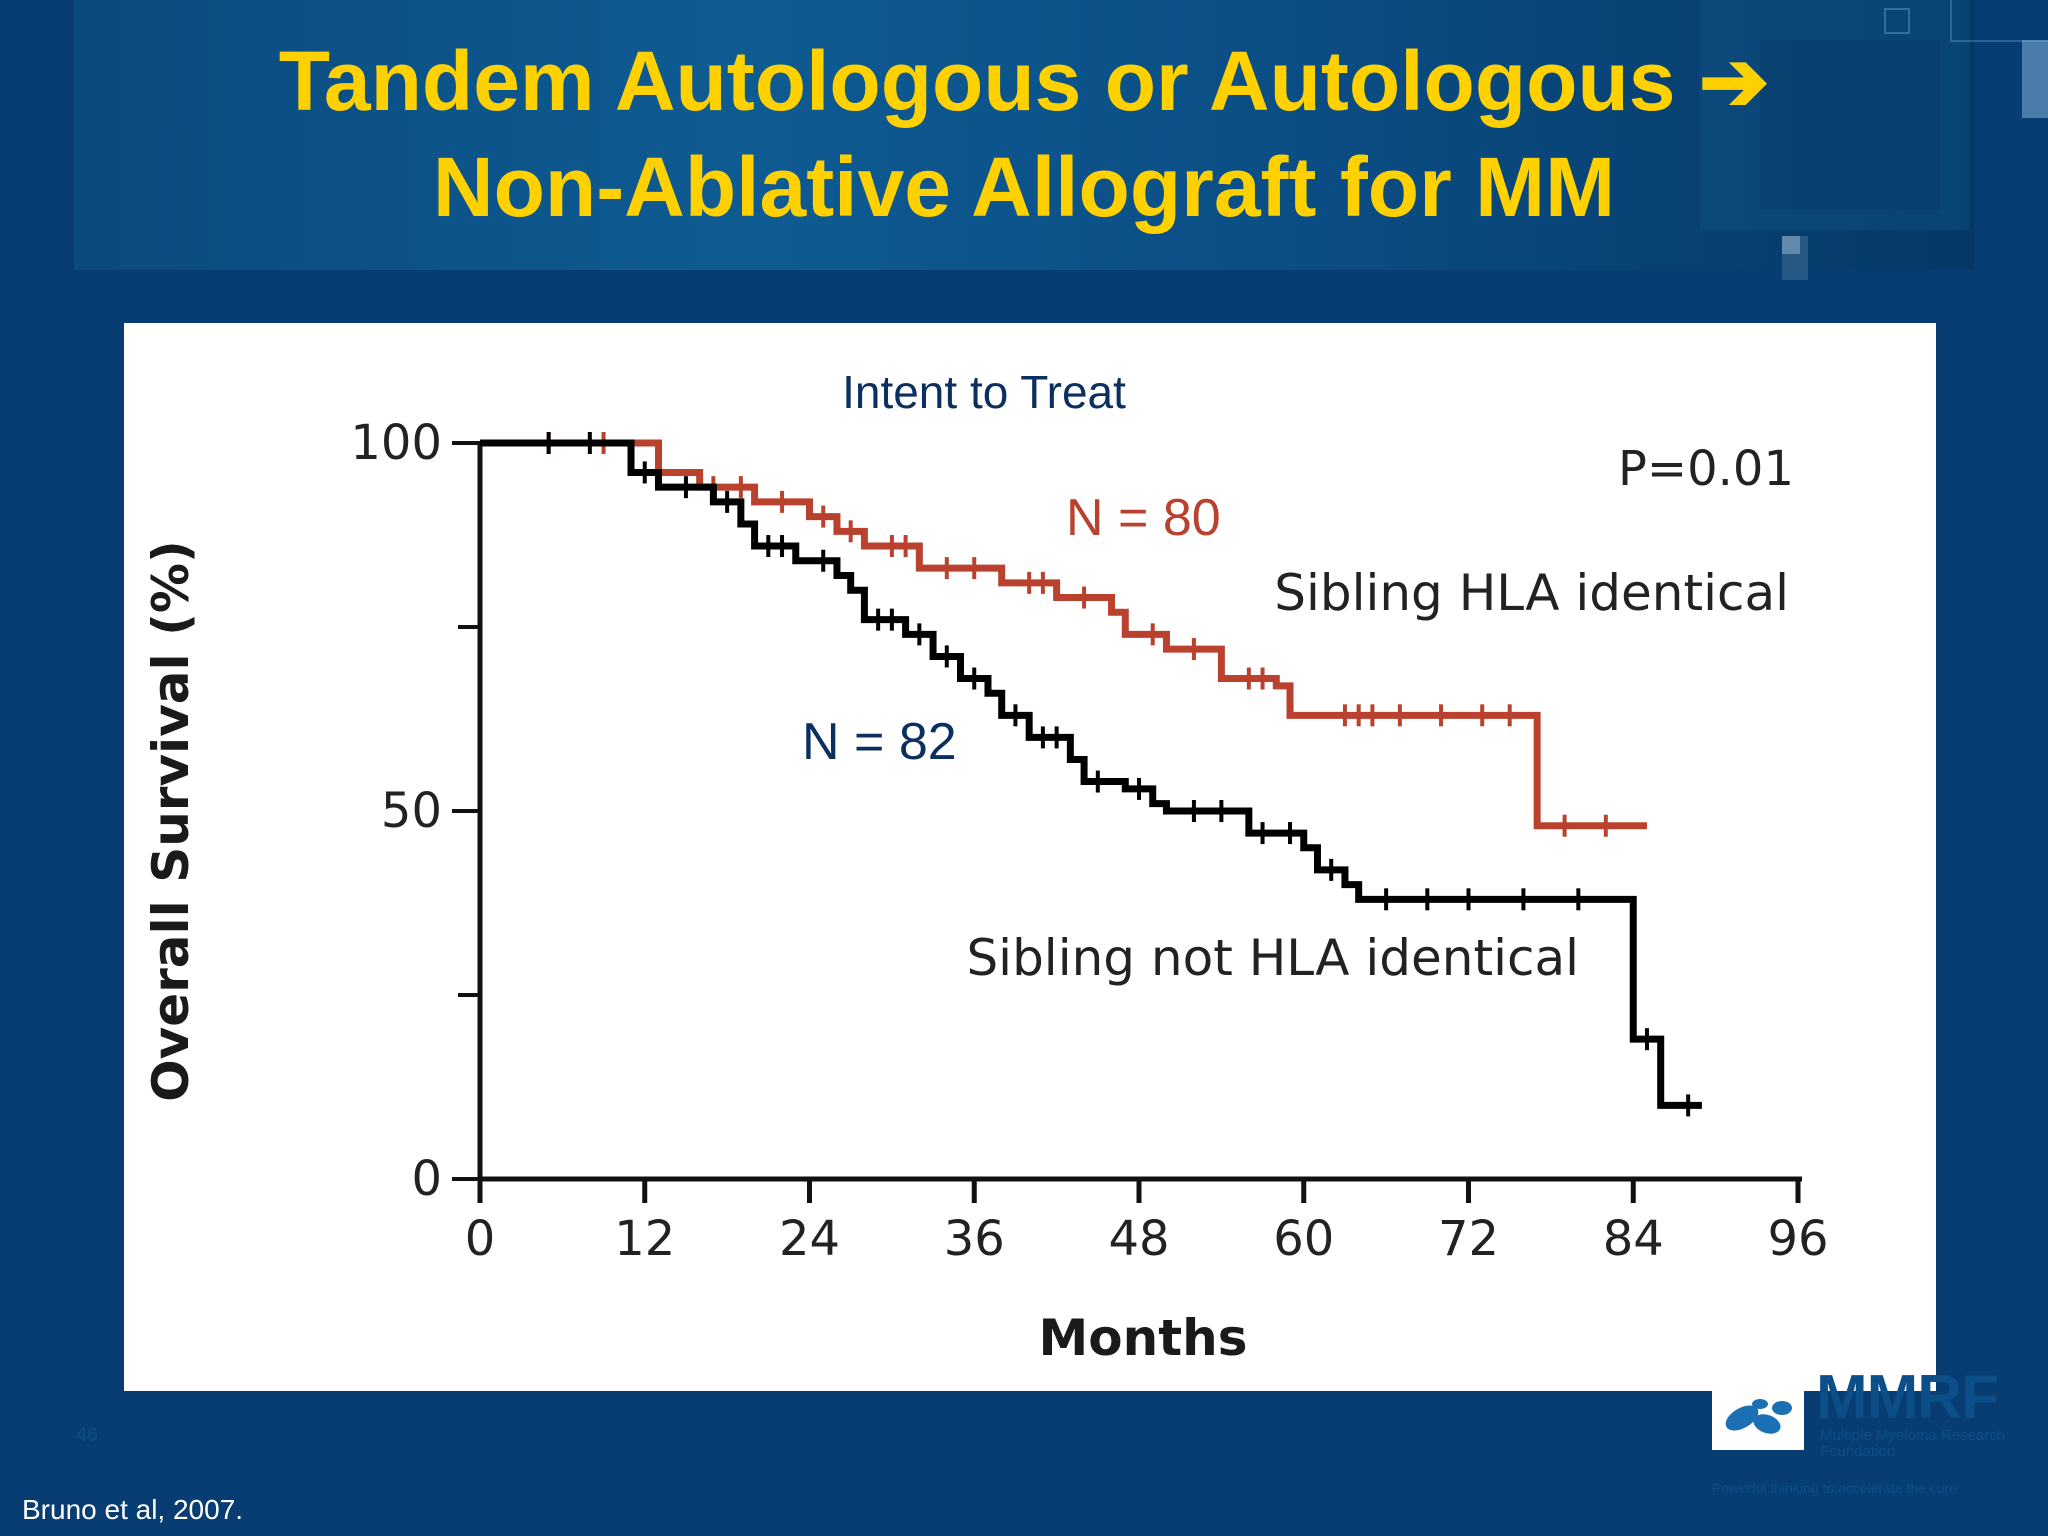  I want to click on n-identical-label: N = 80, so click(1143, 518).